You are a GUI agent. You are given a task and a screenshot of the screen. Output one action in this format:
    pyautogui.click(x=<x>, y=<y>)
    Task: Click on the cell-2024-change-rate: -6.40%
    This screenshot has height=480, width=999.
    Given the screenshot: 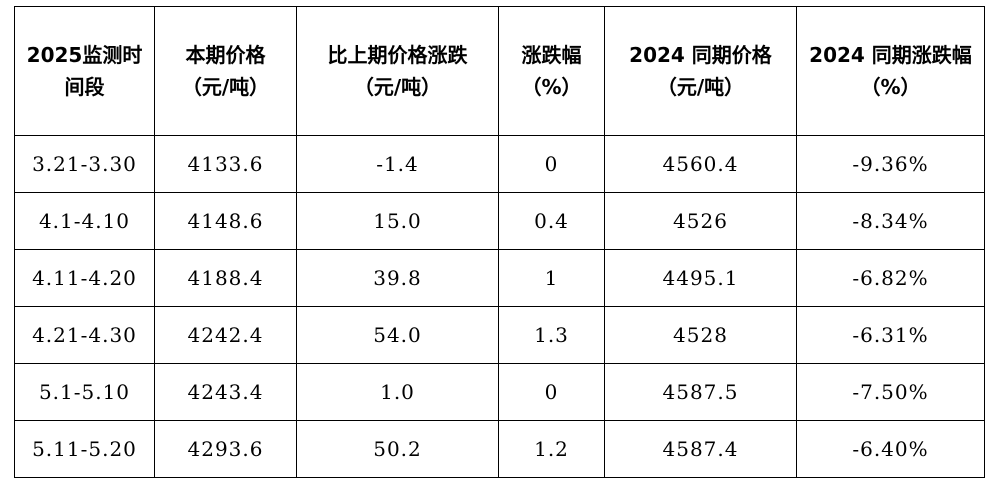 What is the action you would take?
    pyautogui.click(x=890, y=449)
    